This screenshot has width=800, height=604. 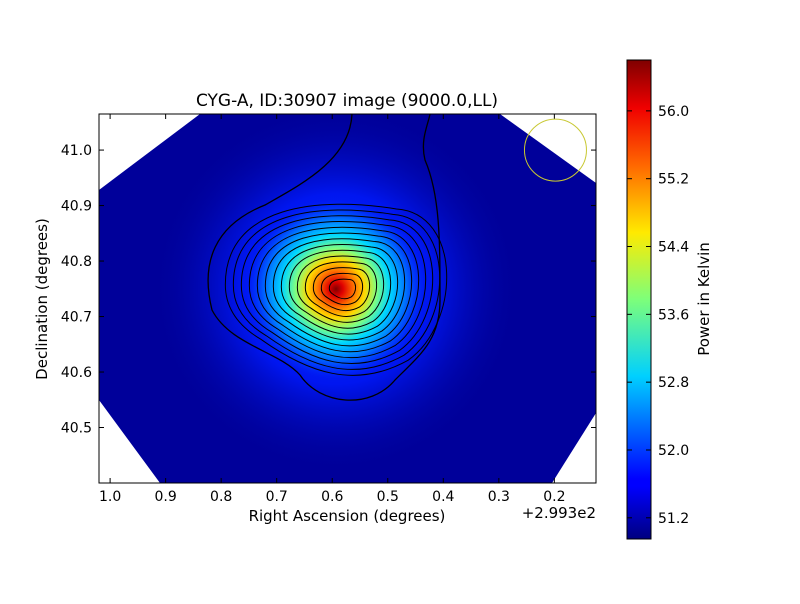 What do you see at coordinates (347, 101) in the screenshot?
I see `chart-title: CYG-A, ID:30907 image (9000.0,LL)` at bounding box center [347, 101].